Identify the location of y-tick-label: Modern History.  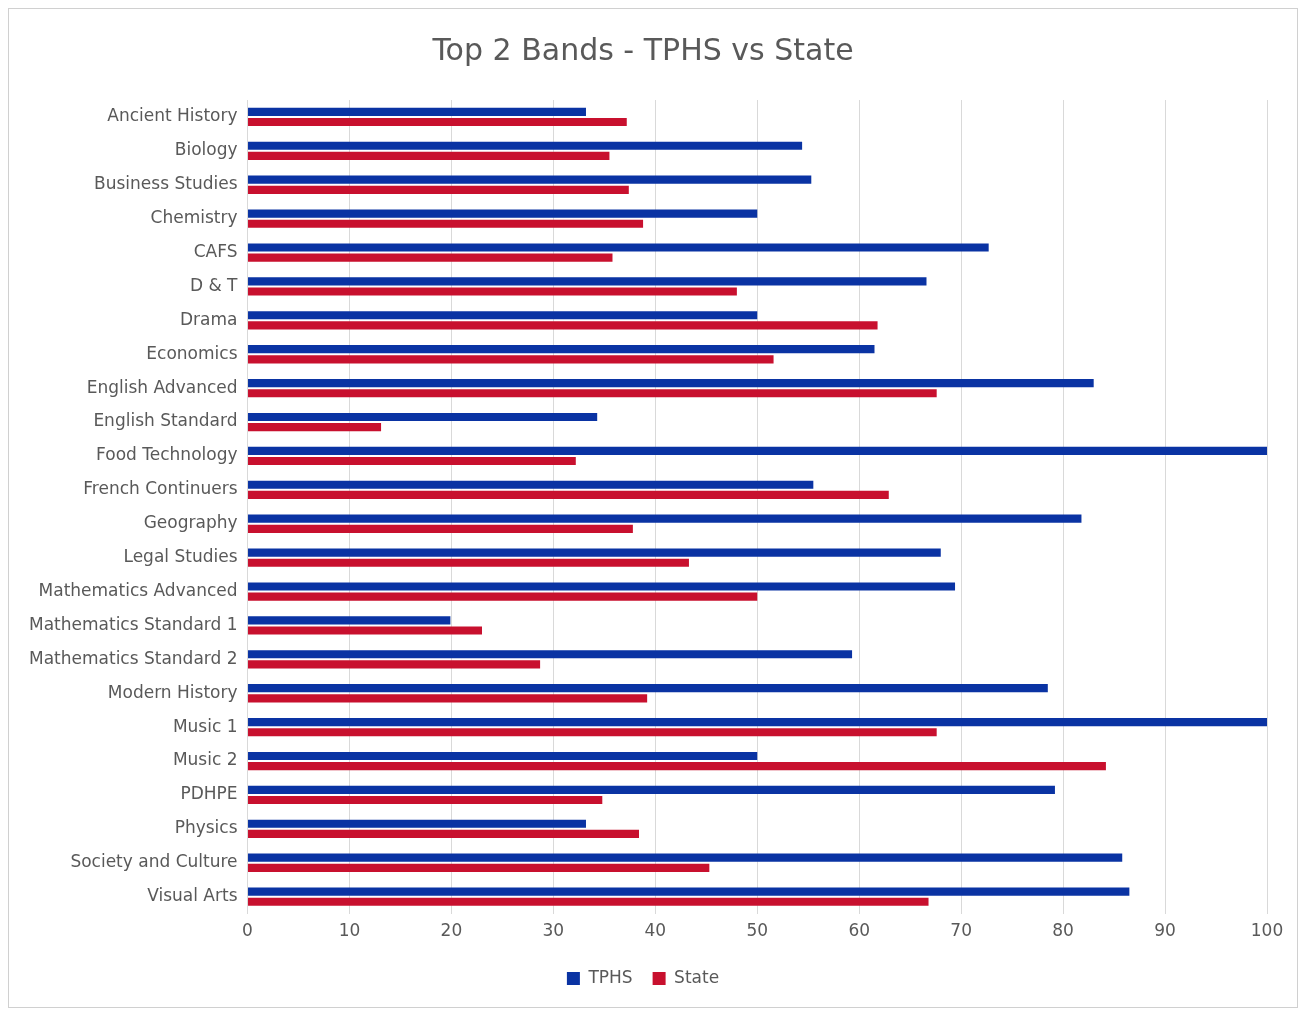
(172, 691).